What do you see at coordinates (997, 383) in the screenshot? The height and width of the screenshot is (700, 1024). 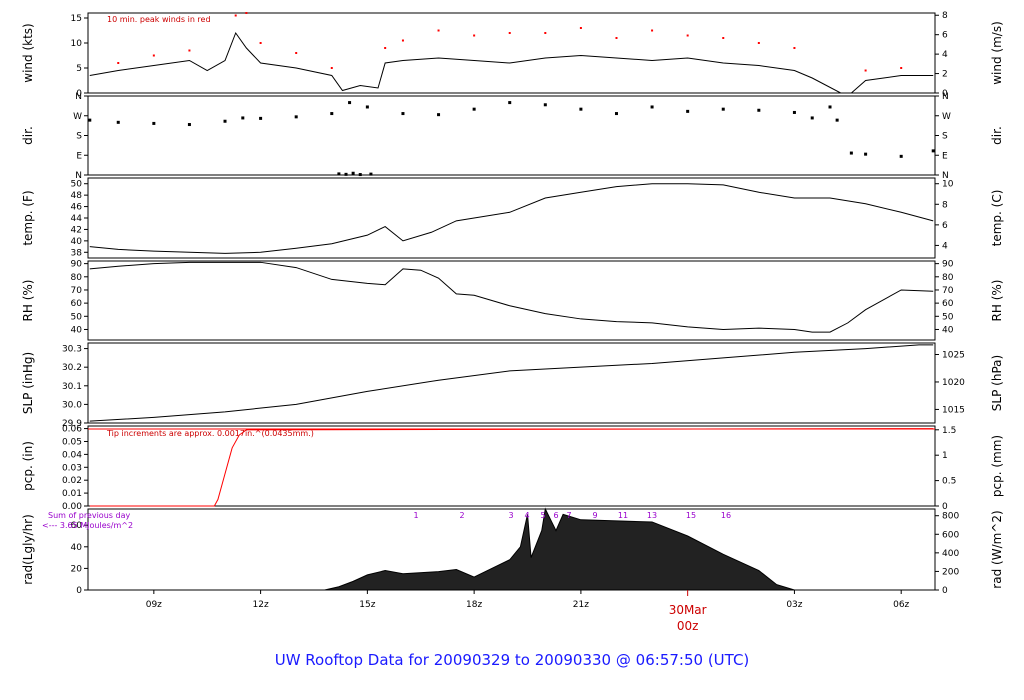 I see `y-axis-label-right: SLP (hPa)` at bounding box center [997, 383].